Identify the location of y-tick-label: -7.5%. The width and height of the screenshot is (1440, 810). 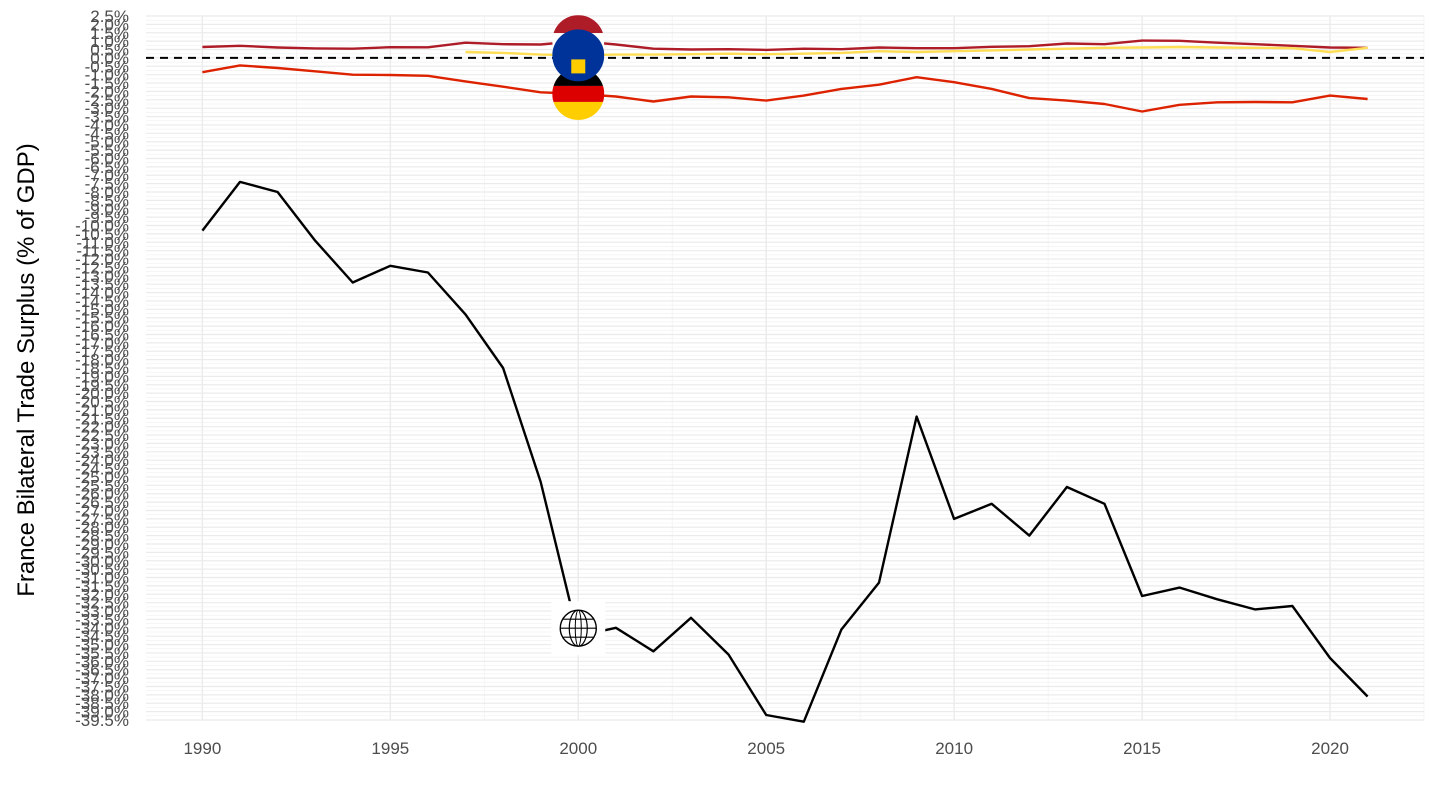
(107, 184).